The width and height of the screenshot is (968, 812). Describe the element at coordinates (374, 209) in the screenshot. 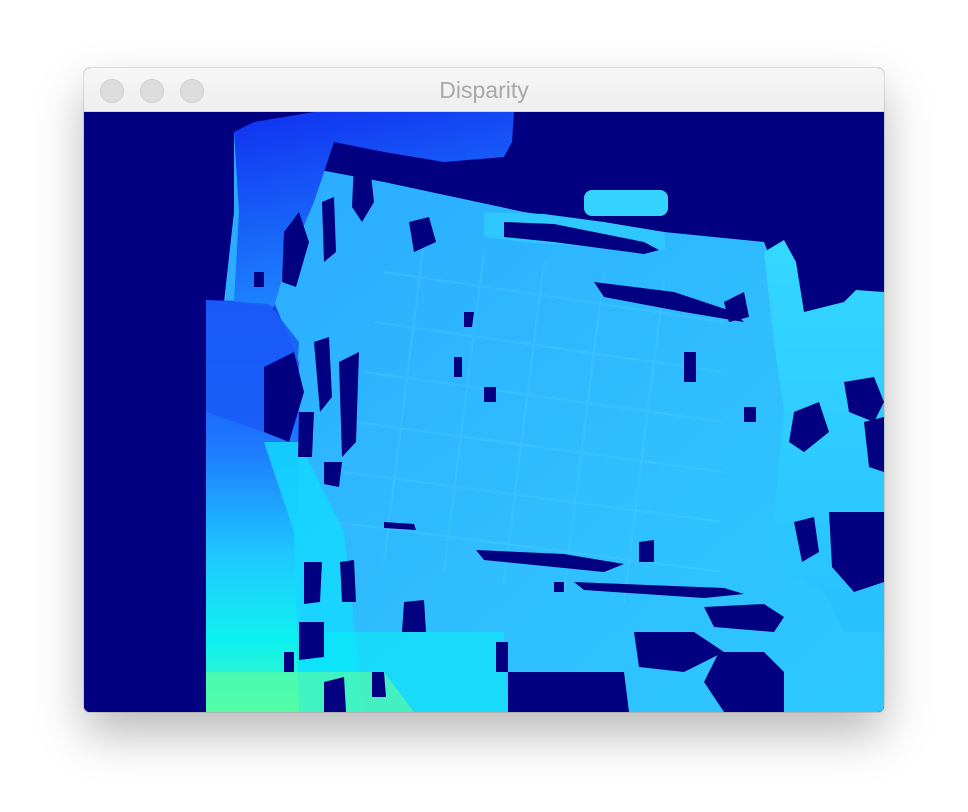

I see `disparity-far-region` at that location.